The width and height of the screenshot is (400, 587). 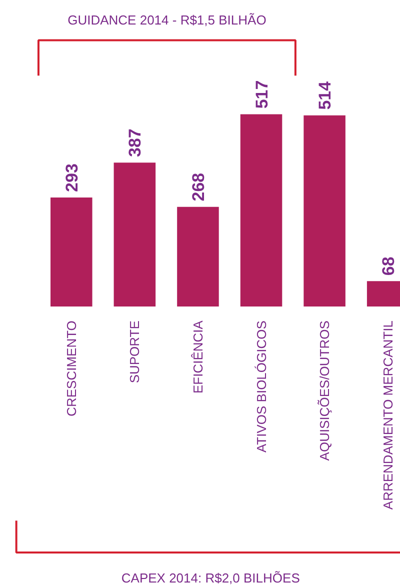 What do you see at coordinates (71, 368) in the screenshot?
I see `x-tick-label: CRESCIMENTO` at bounding box center [71, 368].